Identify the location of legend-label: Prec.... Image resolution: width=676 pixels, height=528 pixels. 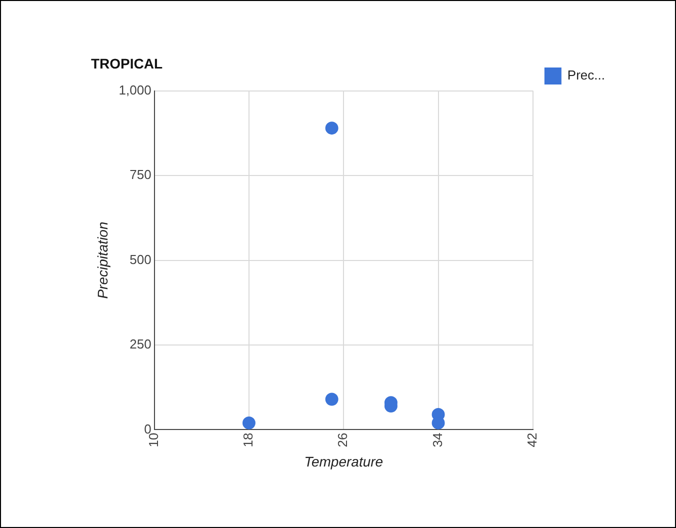
(586, 75).